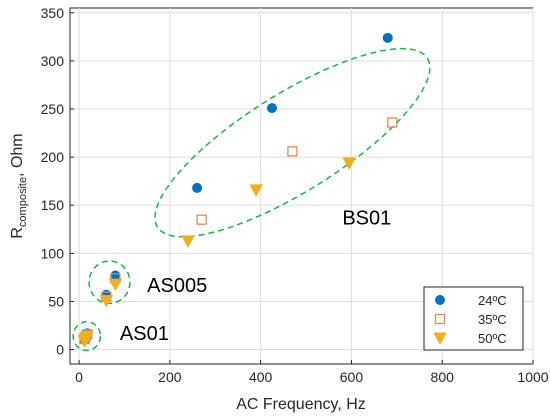 The image size is (550, 419). I want to click on x-axis-label: AC Frequency, Hz, so click(301, 404).